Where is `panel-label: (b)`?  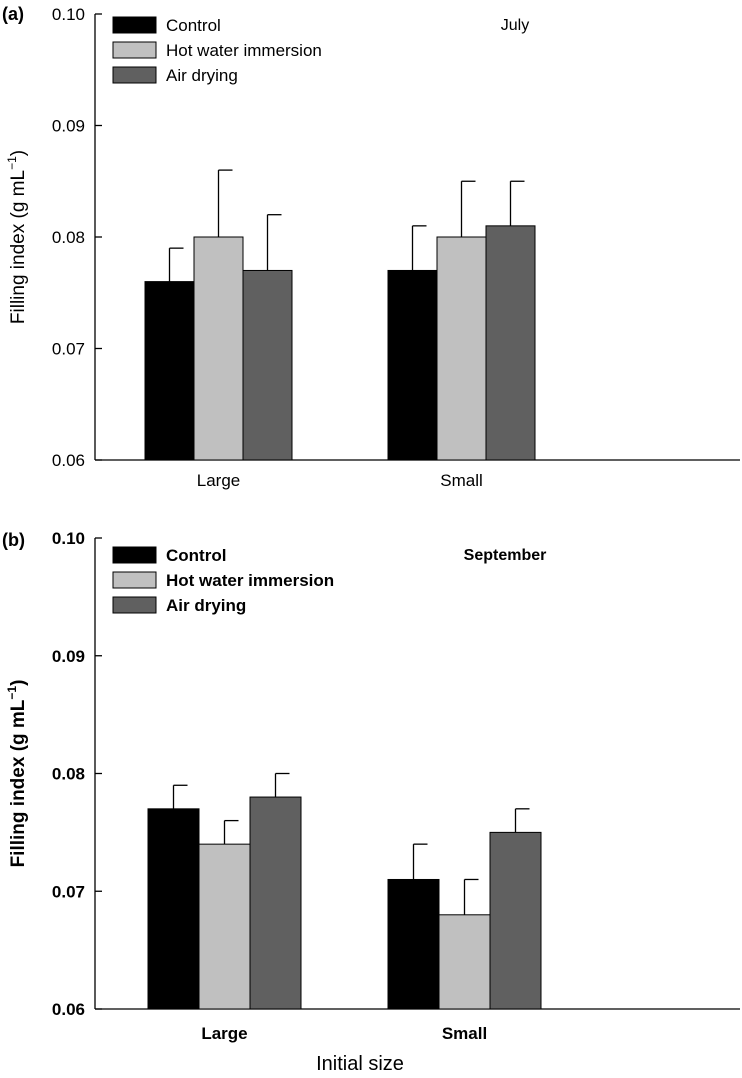 panel-label: (b) is located at coordinates (13, 540).